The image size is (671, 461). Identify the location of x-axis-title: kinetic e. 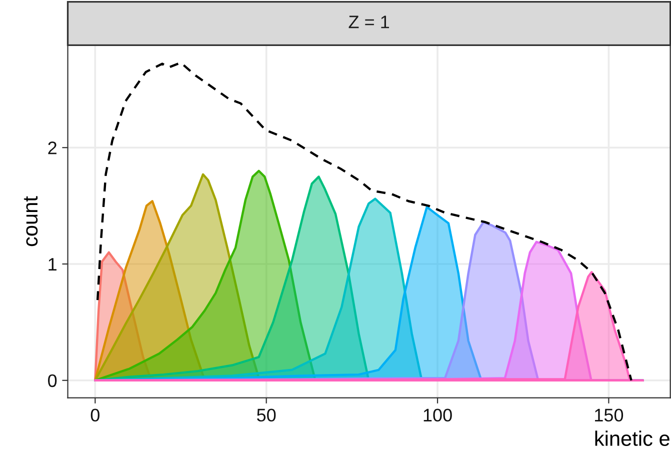
(632, 438).